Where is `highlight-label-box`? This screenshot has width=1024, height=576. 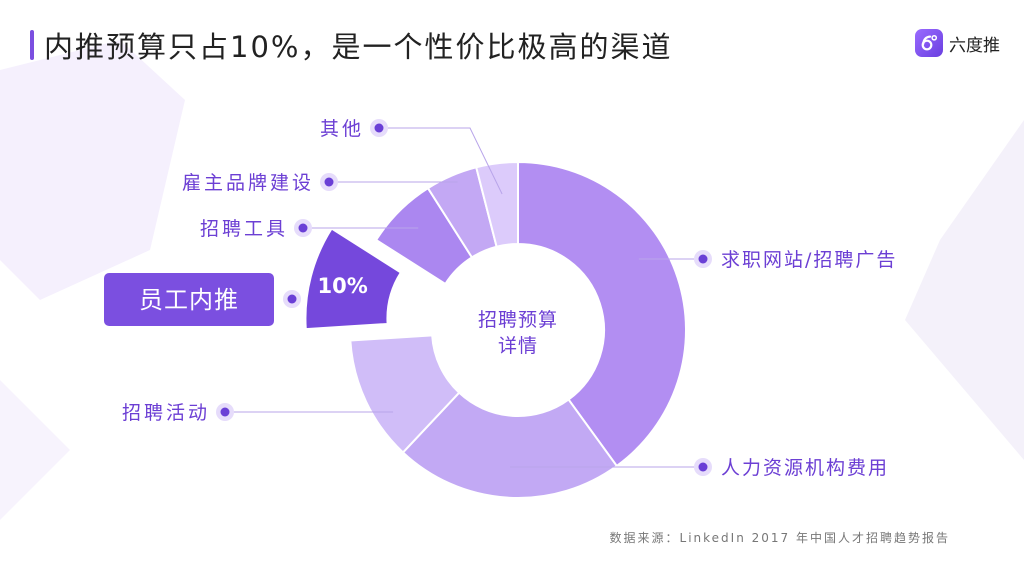
highlight-label-box is located at coordinates (189, 299).